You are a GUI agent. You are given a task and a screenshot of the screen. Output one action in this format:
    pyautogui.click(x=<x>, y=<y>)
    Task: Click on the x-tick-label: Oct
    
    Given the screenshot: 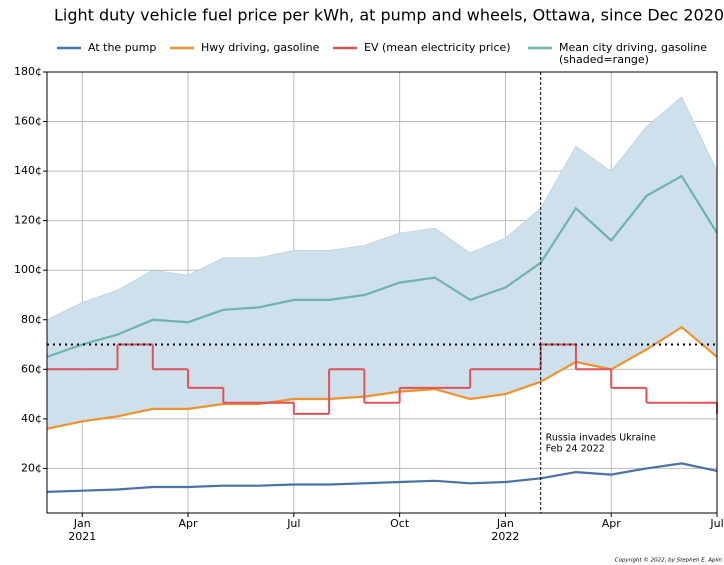 What is the action you would take?
    pyautogui.click(x=400, y=523)
    